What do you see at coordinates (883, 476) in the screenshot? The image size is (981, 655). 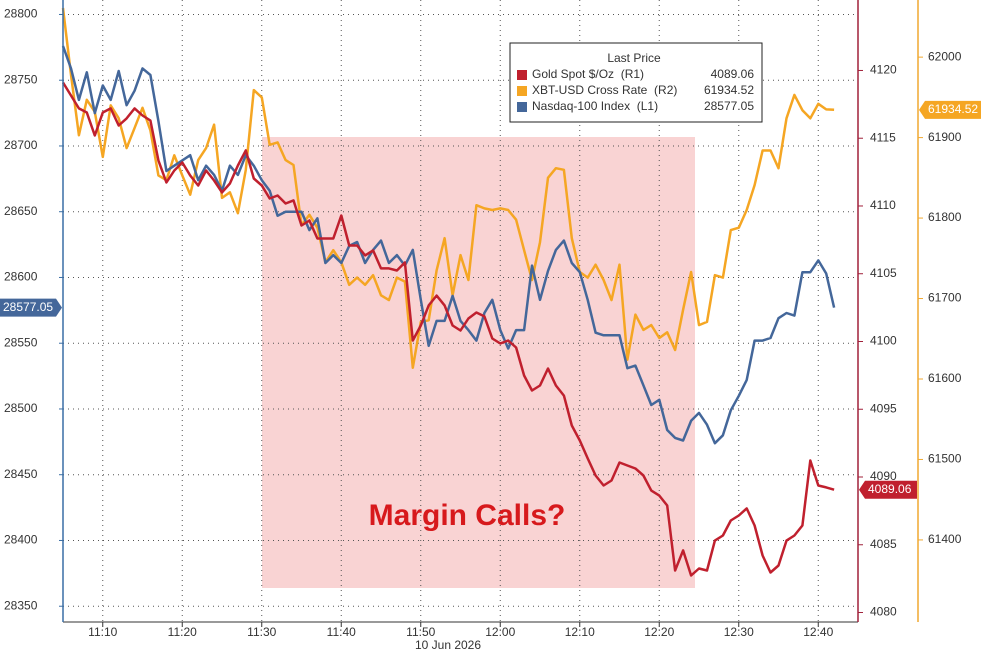 I see `y2-tick-label: 4090` at bounding box center [883, 476].